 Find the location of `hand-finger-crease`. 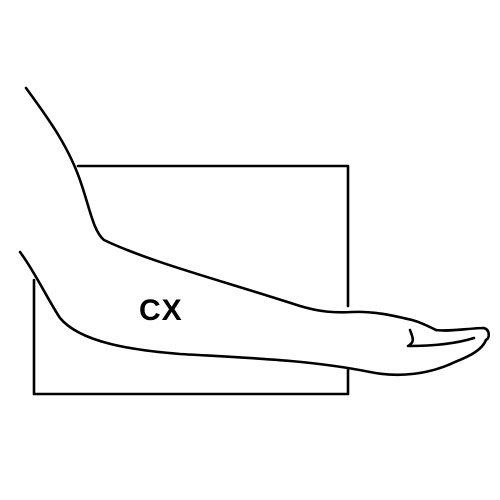

hand-finger-crease is located at coordinates (441, 338).